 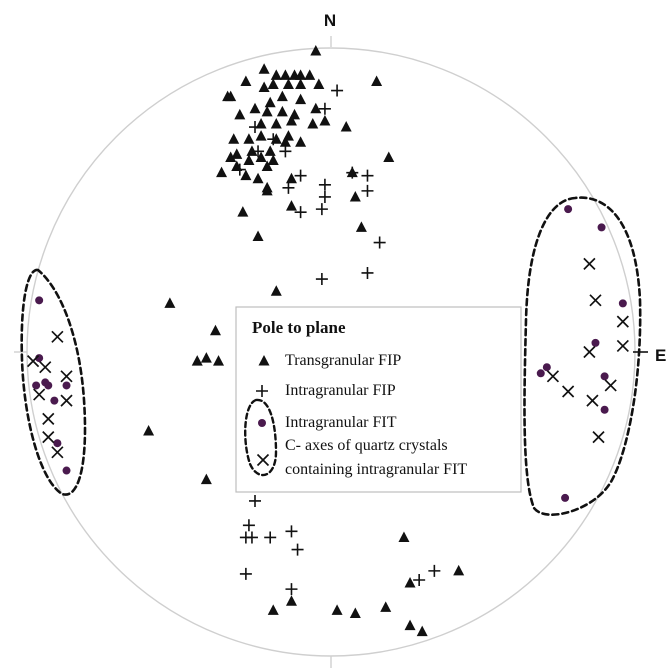 I want to click on legend-group-outline, so click(x=261, y=437).